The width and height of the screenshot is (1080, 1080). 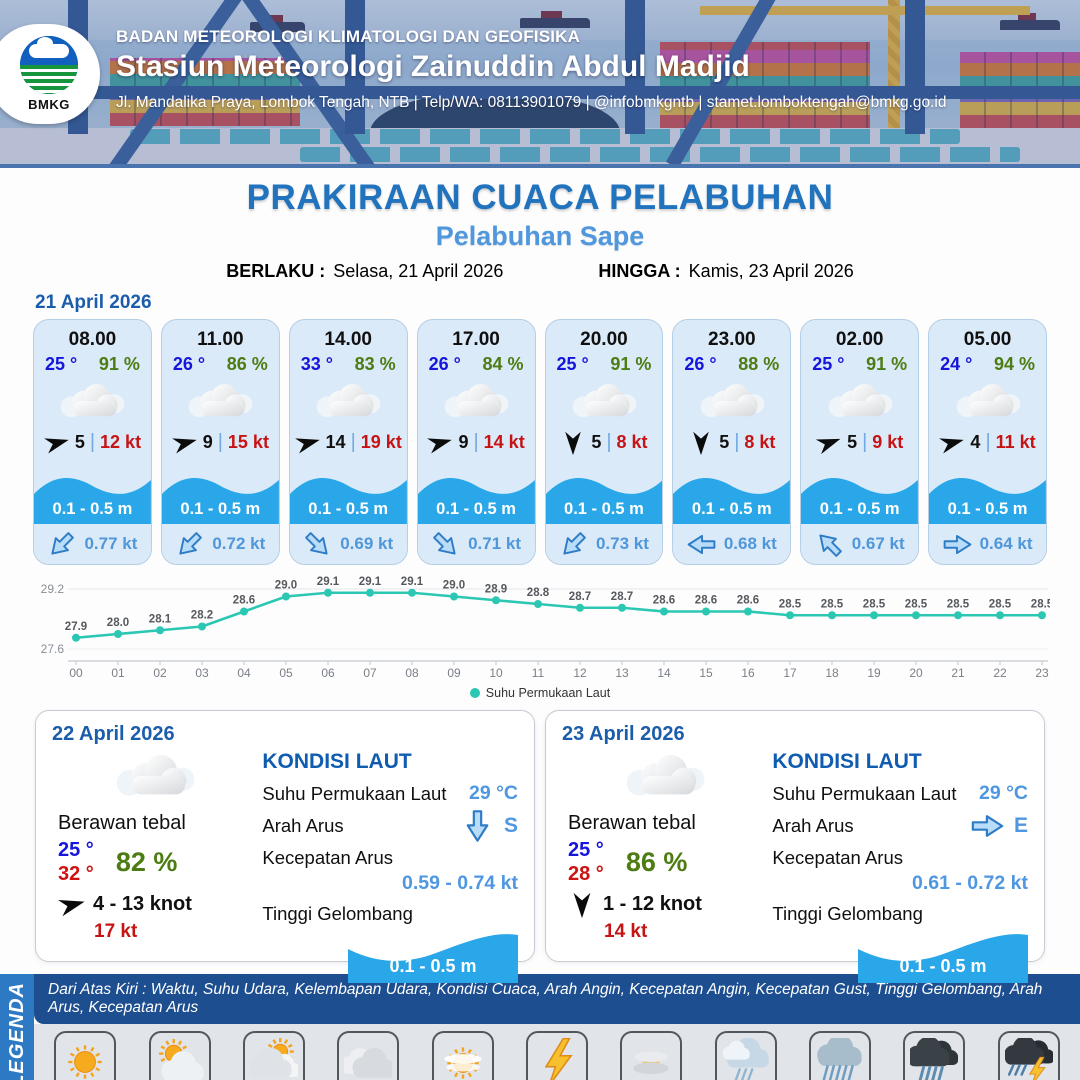 What do you see at coordinates (1042, 673) in the screenshot?
I see `svg-text: 23` at bounding box center [1042, 673].